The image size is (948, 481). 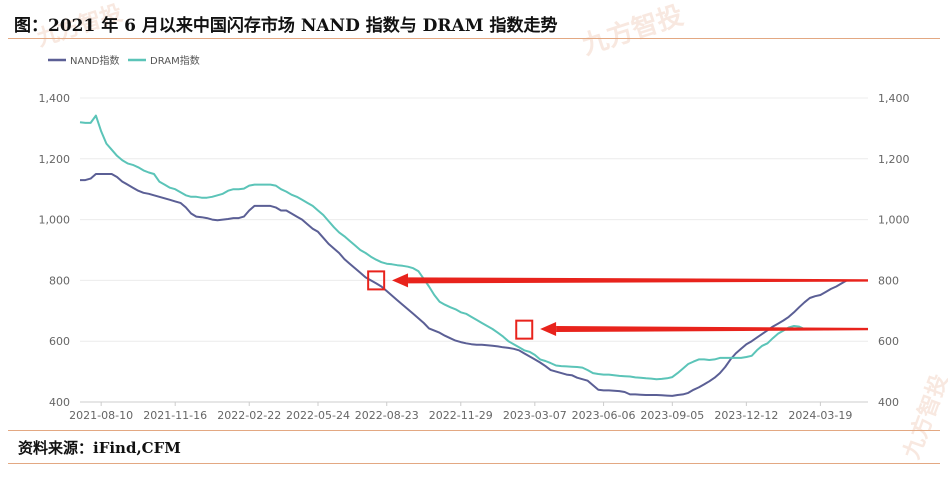 What do you see at coordinates (888, 341) in the screenshot?
I see `y-tick-label-right: 600` at bounding box center [888, 341].